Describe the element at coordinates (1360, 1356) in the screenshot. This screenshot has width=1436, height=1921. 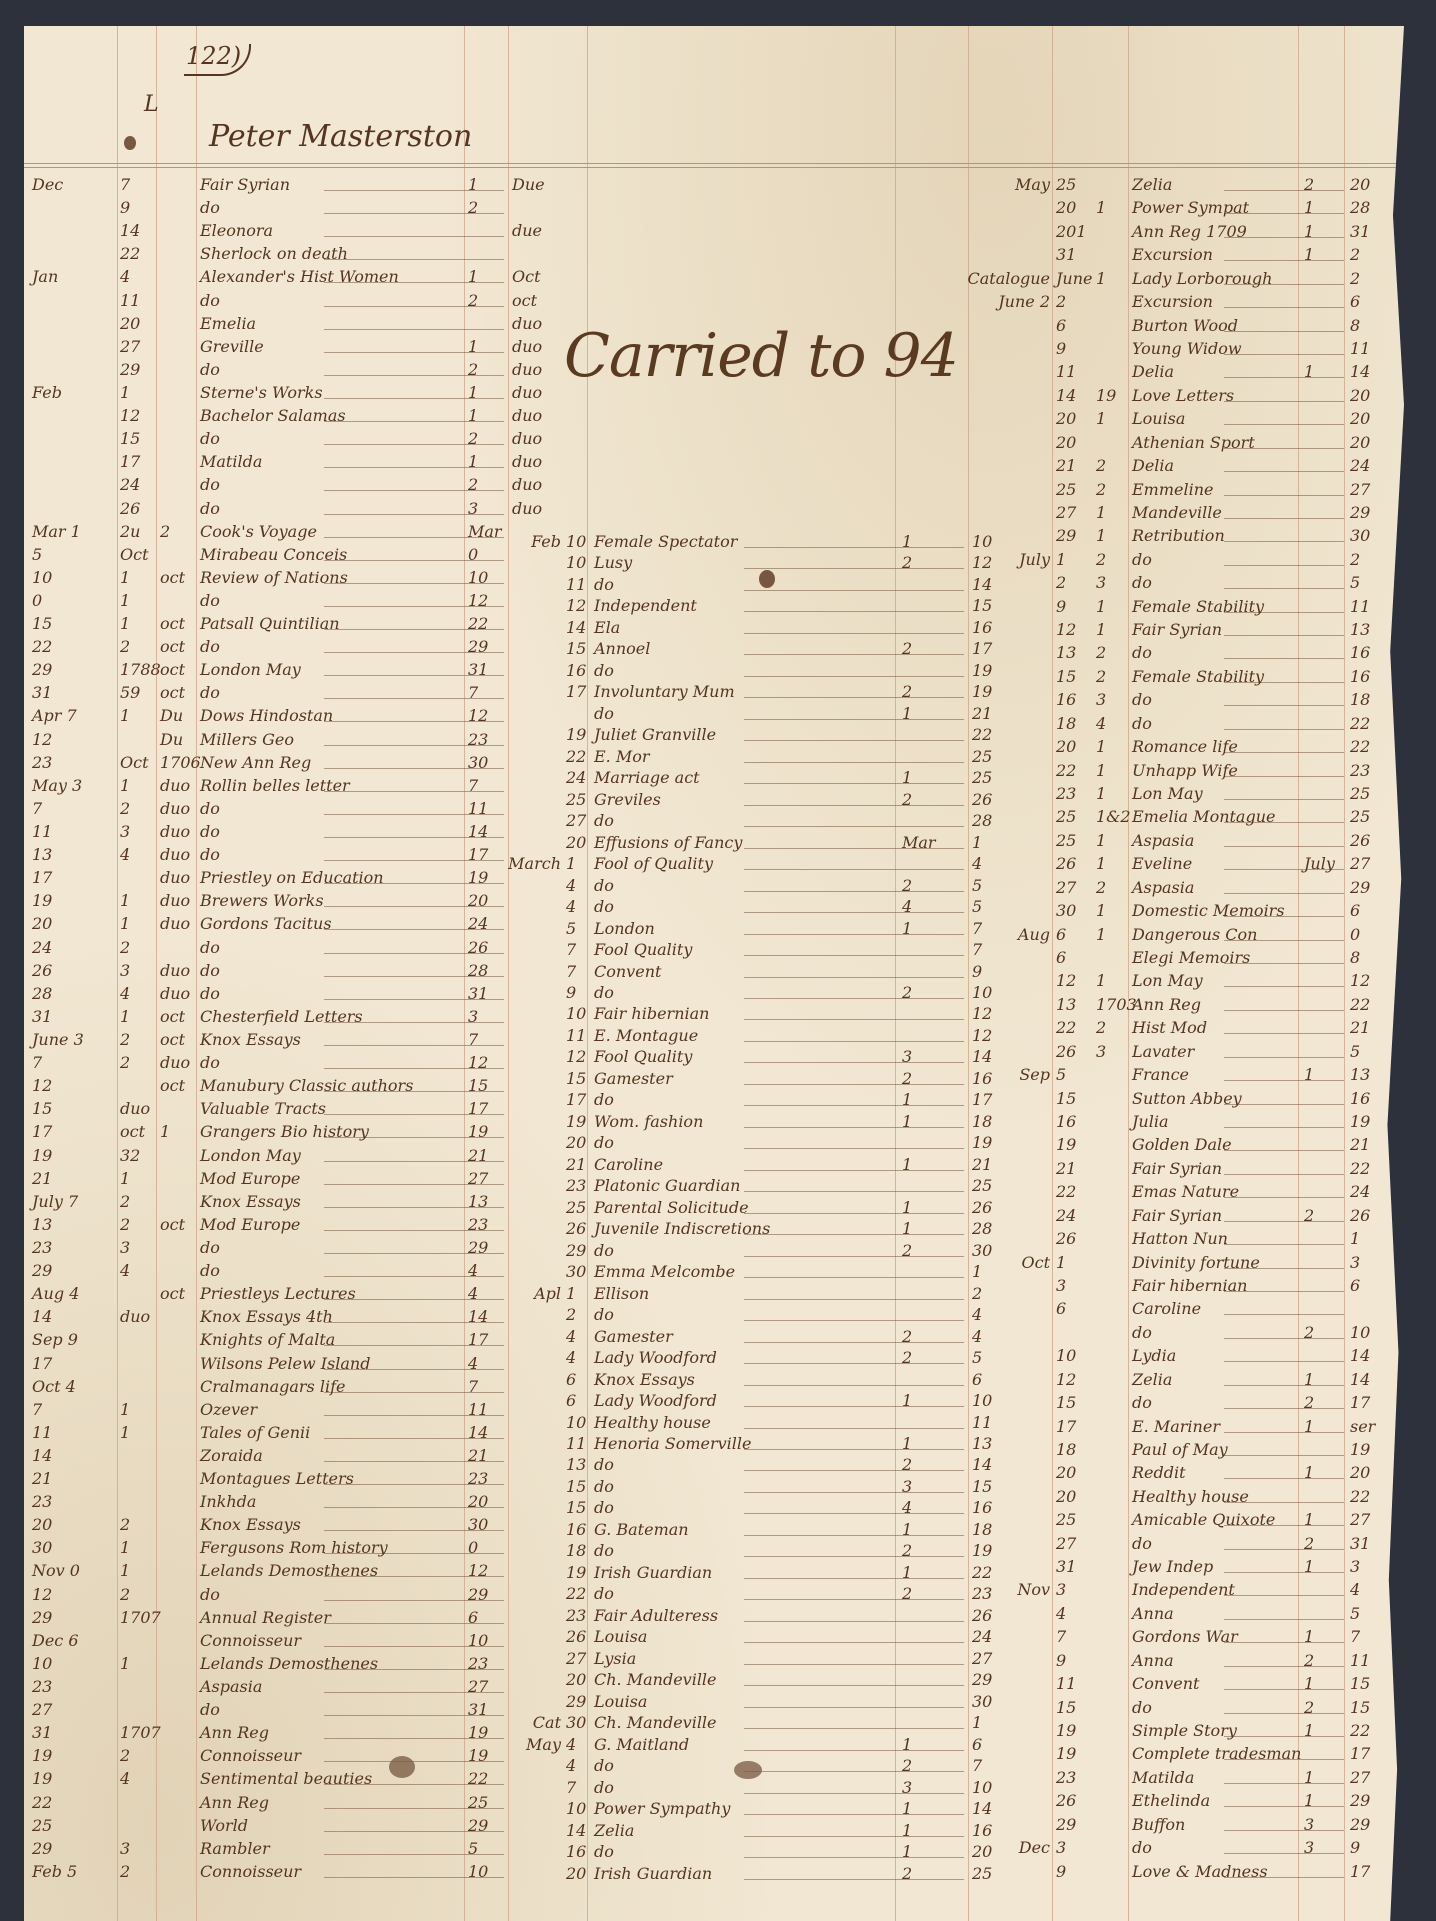
I see `entry-return-day: 14` at that location.